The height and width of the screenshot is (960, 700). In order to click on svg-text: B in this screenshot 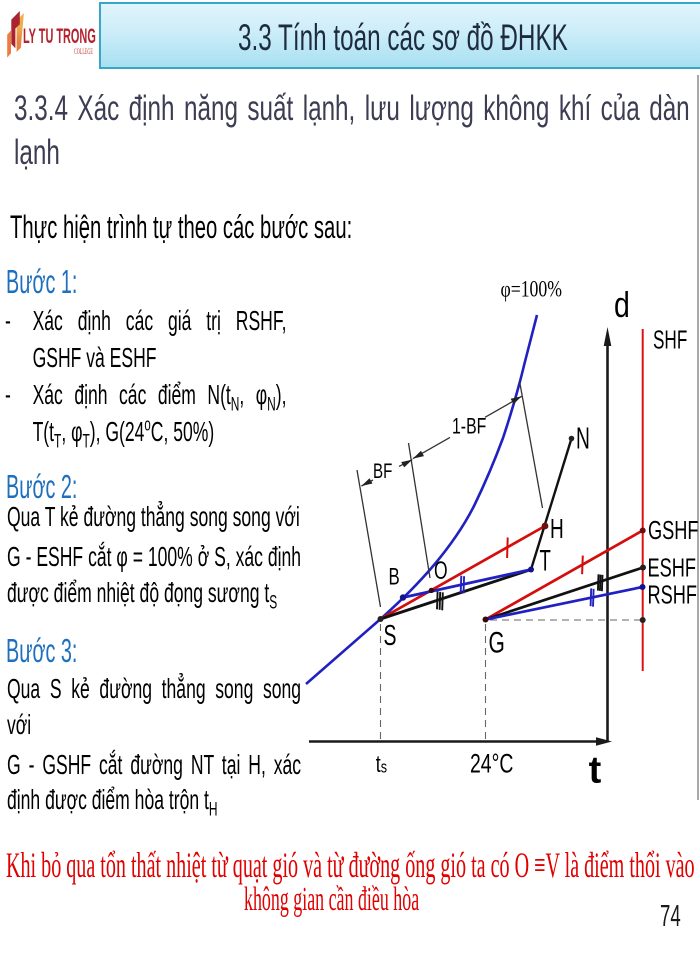, I will do `click(394, 577)`.